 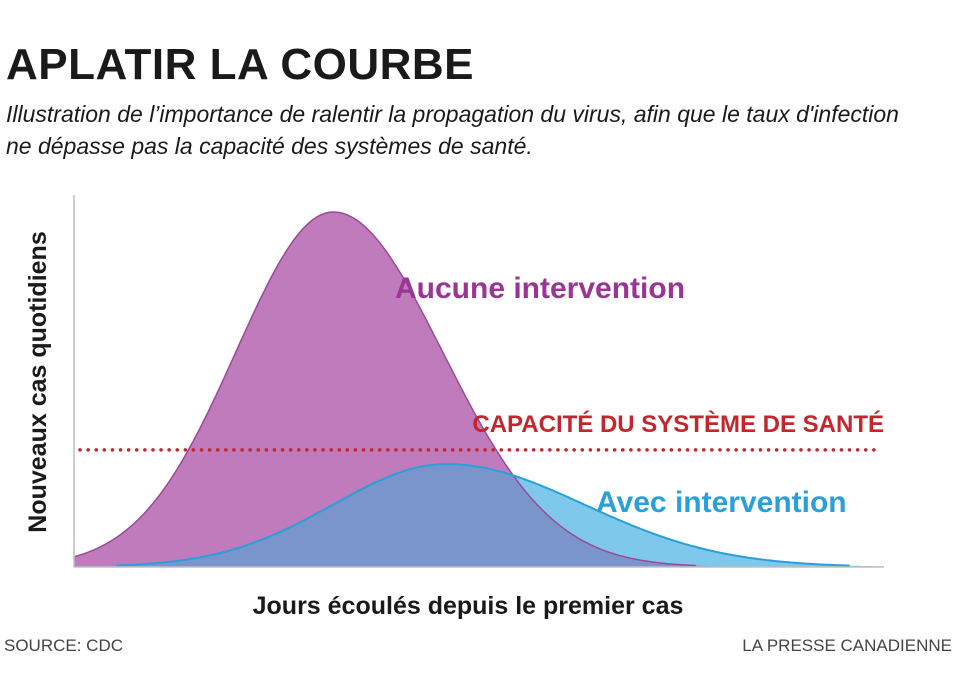 I want to click on series-label-with-intervention: Avec intervention, so click(x=721, y=502).